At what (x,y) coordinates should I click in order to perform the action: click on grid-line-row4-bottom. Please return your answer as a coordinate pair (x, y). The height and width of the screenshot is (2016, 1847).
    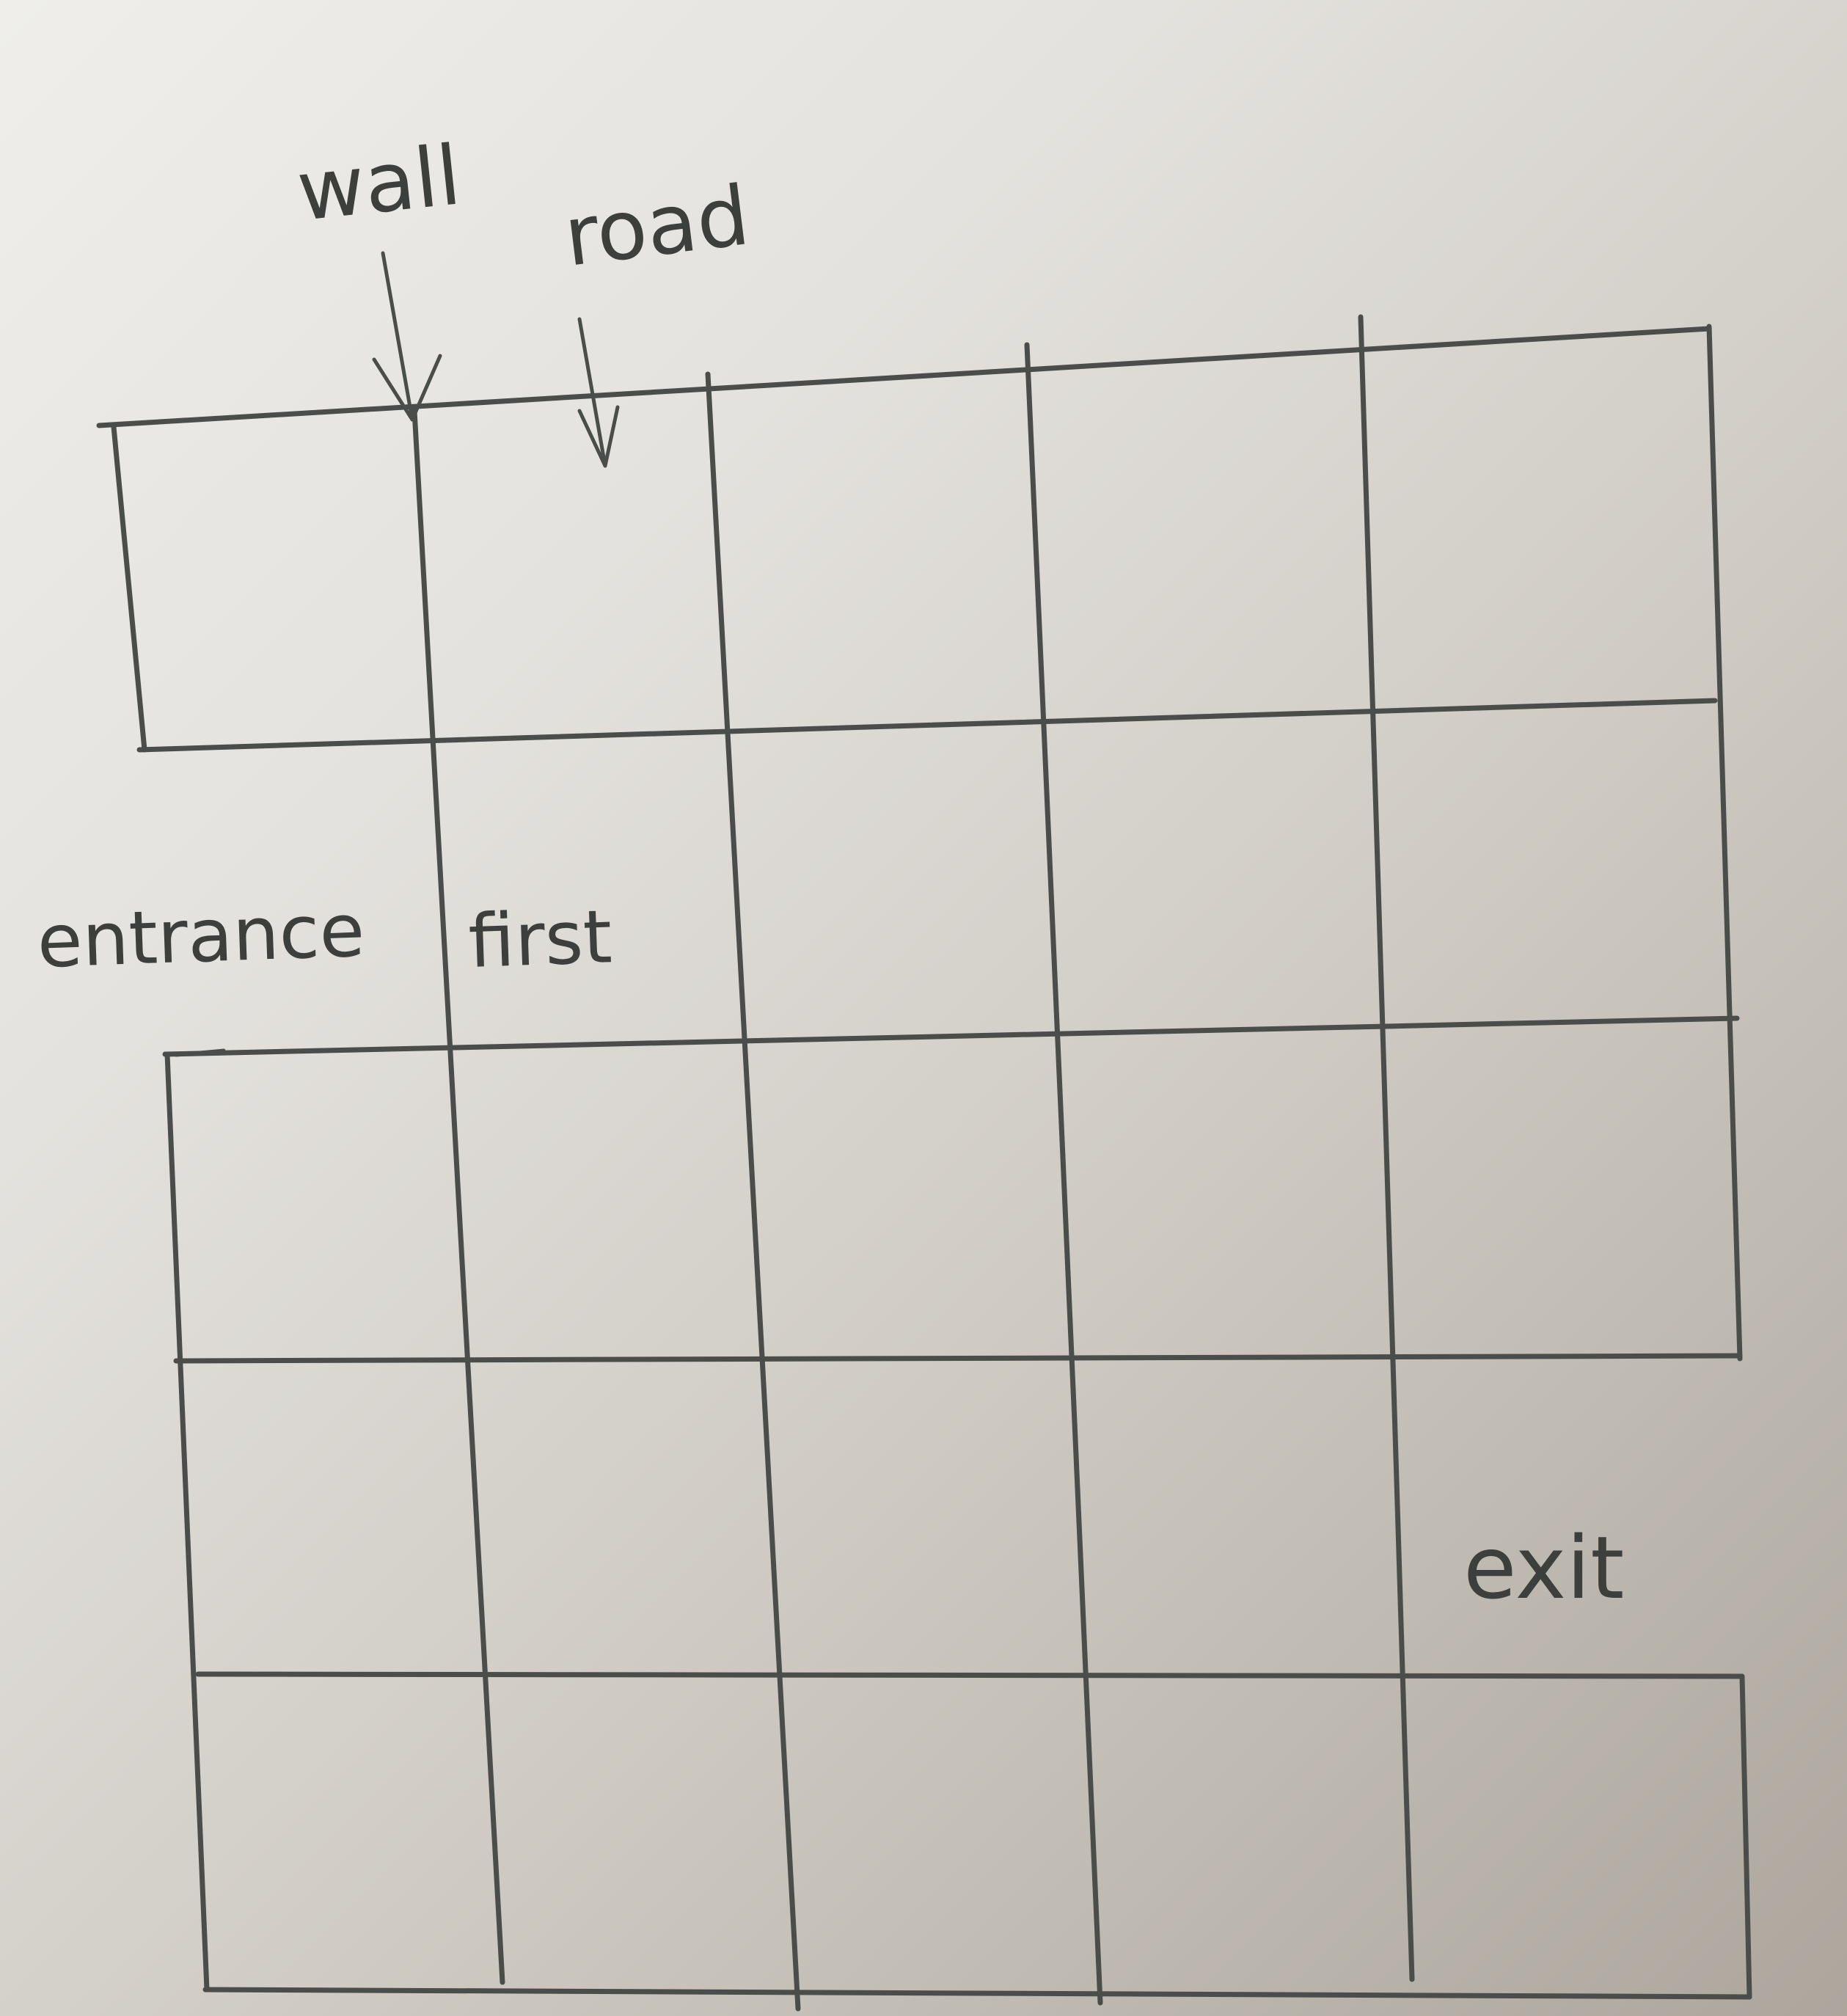
    Looking at the image, I should click on (970, 1675).